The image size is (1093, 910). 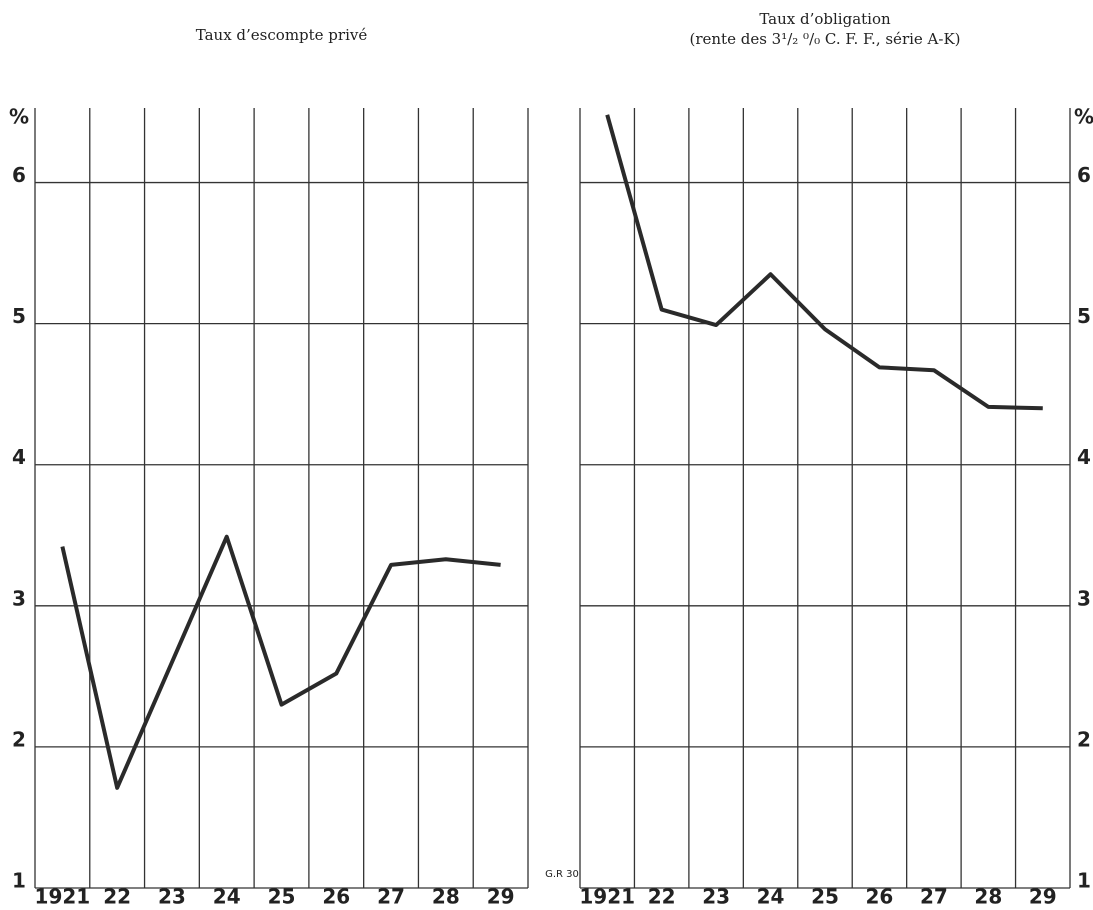 What do you see at coordinates (562, 874) in the screenshot?
I see `annotation: G.R 30` at bounding box center [562, 874].